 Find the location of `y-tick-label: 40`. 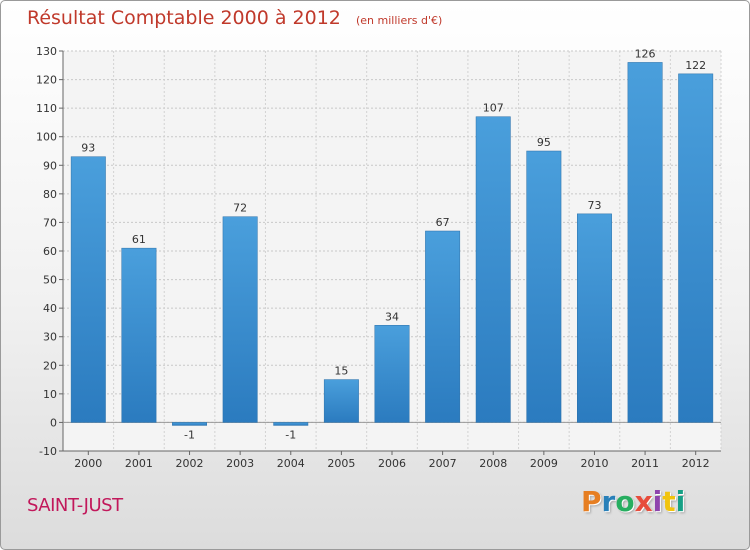

y-tick-label: 40 is located at coordinates (50, 308).